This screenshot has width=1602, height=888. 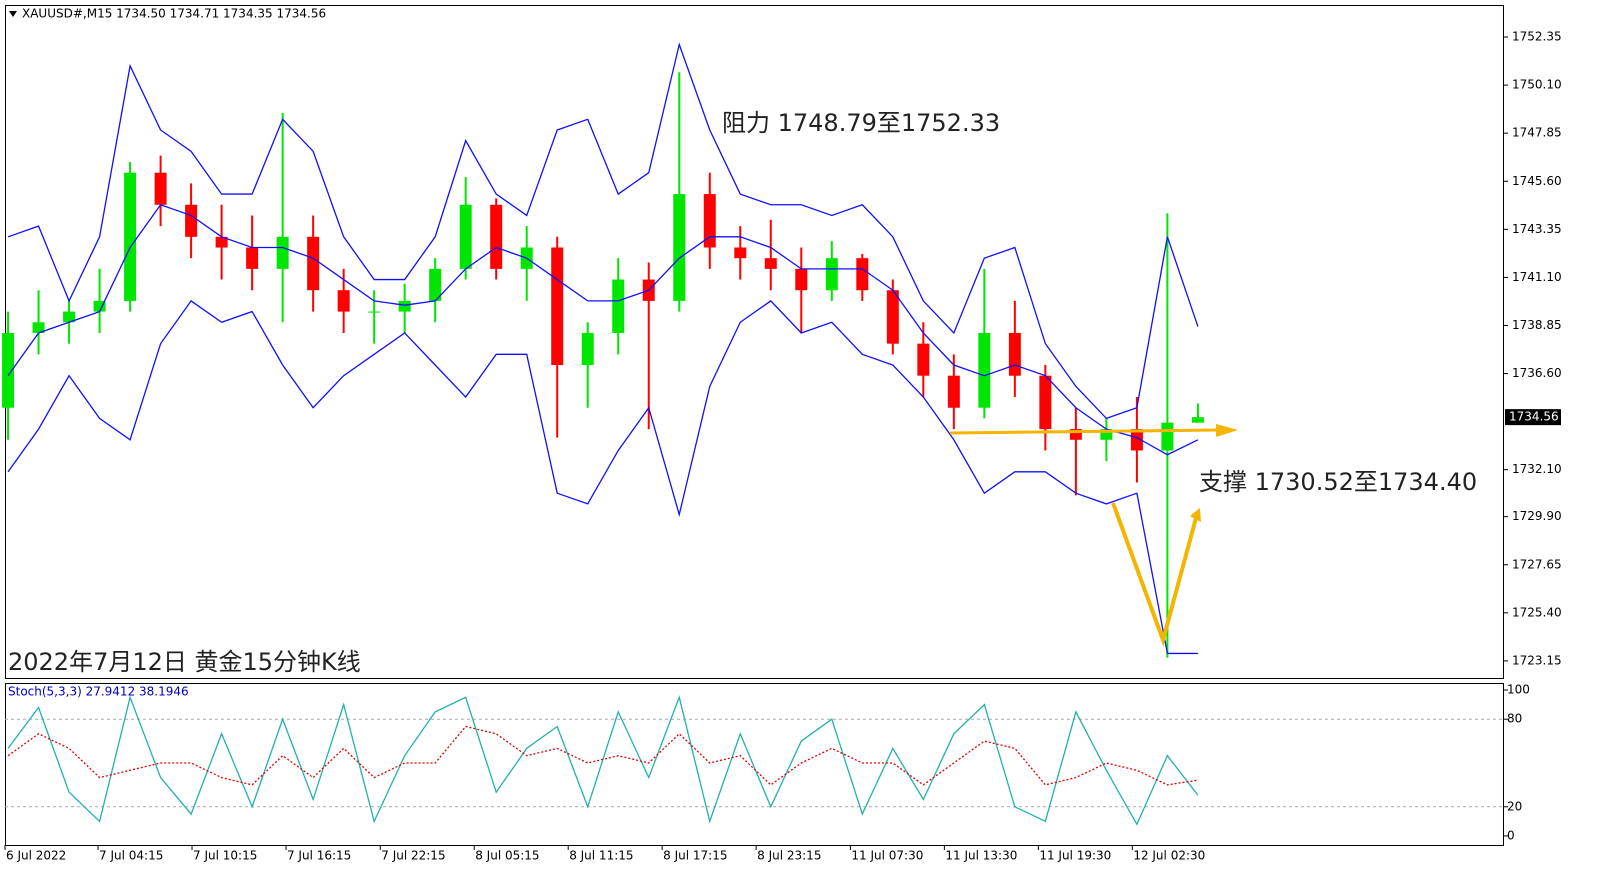 I want to click on price-box, so click(x=1533, y=417).